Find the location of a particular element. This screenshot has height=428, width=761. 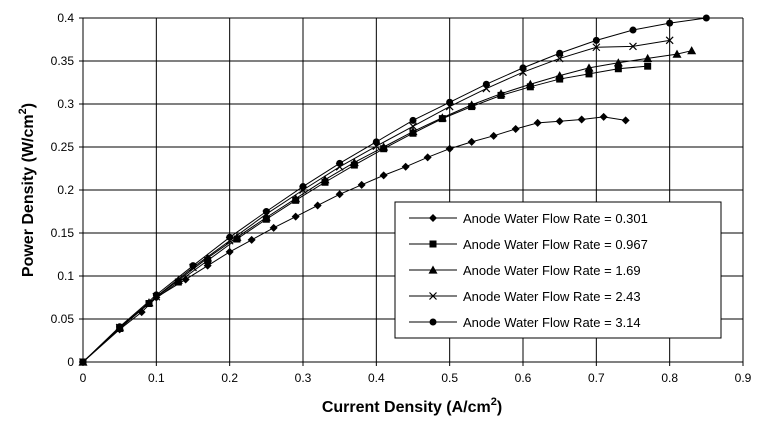

y-tick-label: 0.3 is located at coordinates (65, 104).